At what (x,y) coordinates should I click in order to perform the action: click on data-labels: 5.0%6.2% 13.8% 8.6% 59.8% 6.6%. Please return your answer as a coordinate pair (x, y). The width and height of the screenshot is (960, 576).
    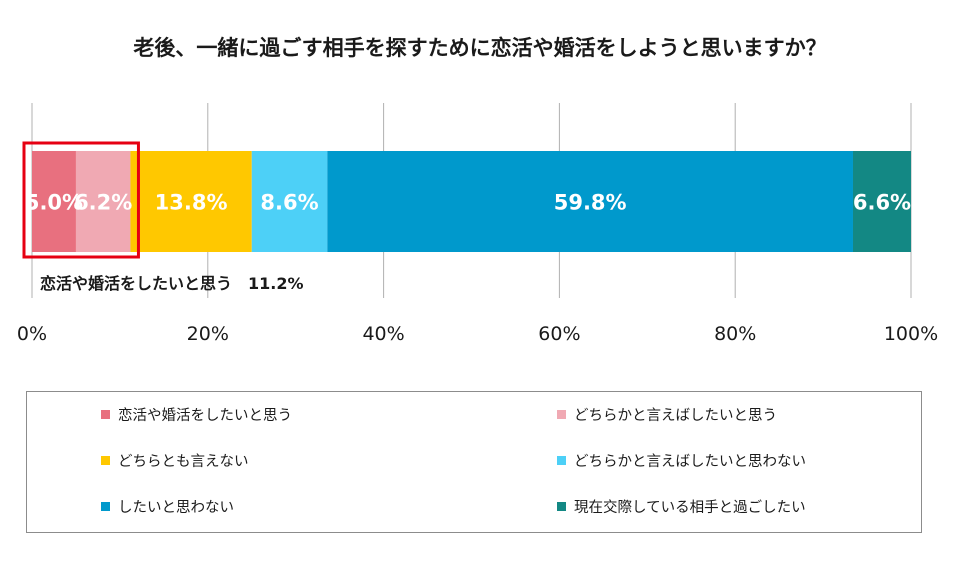
    Looking at the image, I should click on (468, 203).